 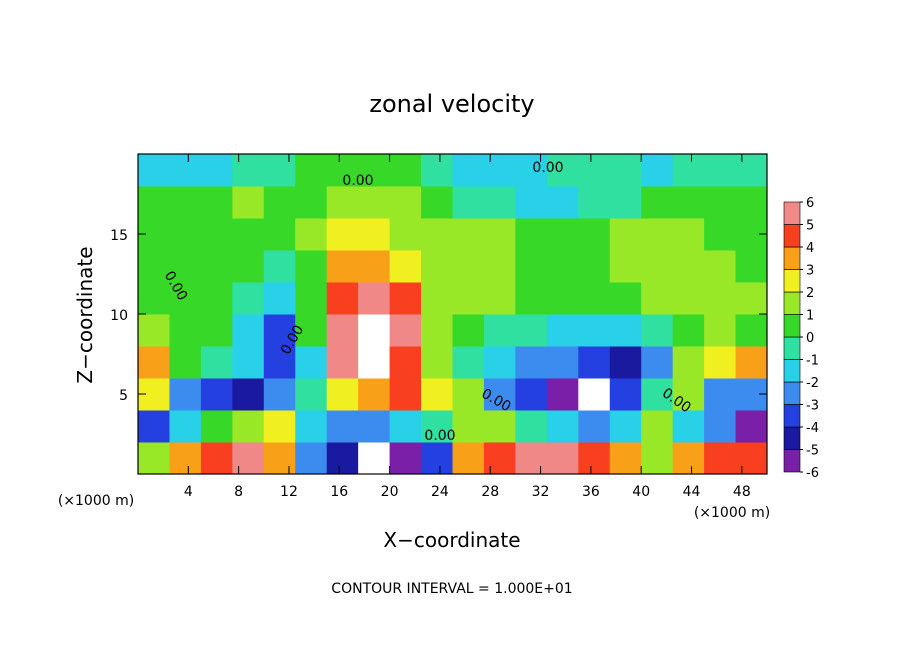 I want to click on x-tick-label: 8, so click(x=238, y=492).